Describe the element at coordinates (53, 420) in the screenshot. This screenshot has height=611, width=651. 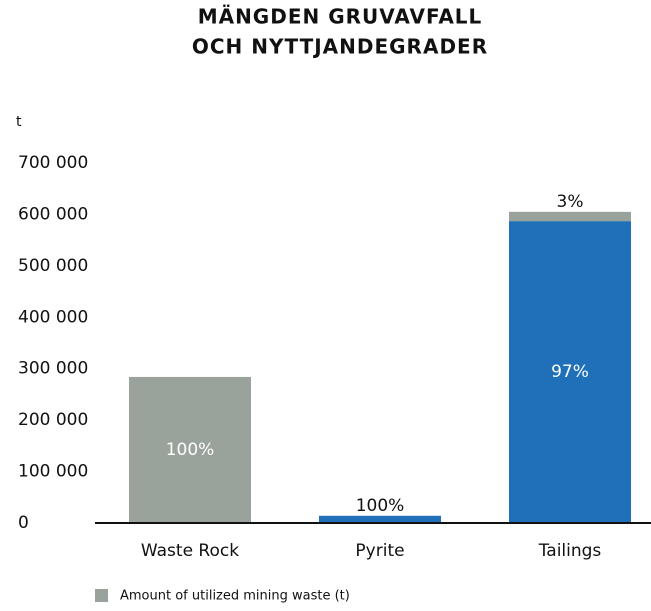
I see `y-tick-label: 200 000` at that location.